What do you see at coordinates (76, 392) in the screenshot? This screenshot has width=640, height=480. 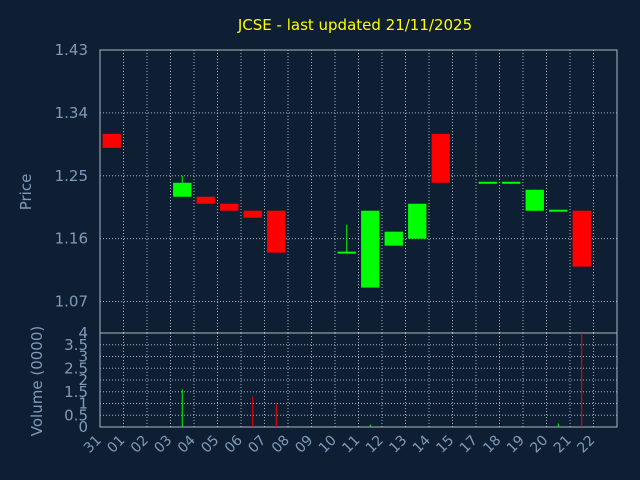 I see `volume-tick-label: 1.5` at bounding box center [76, 392].